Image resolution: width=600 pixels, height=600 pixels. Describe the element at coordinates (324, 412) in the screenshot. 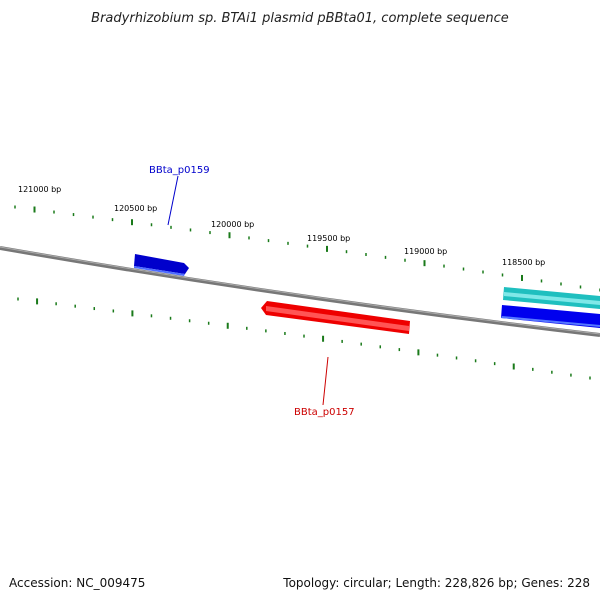

I see `gene-label: BBta_p0157` at that location.